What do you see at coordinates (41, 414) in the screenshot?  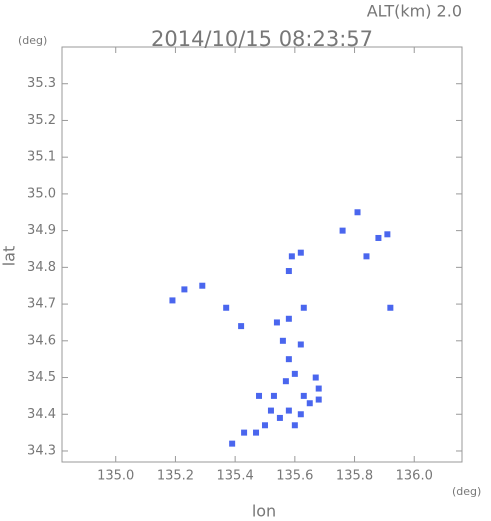 I see `y-tick-label: 34.4` at bounding box center [41, 414].